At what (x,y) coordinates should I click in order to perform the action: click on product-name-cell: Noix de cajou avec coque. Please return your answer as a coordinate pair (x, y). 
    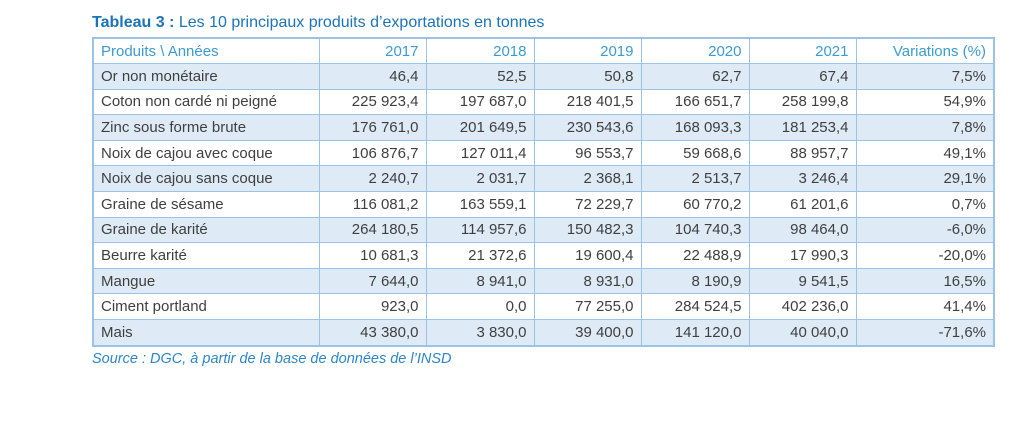
    Looking at the image, I should click on (206, 153).